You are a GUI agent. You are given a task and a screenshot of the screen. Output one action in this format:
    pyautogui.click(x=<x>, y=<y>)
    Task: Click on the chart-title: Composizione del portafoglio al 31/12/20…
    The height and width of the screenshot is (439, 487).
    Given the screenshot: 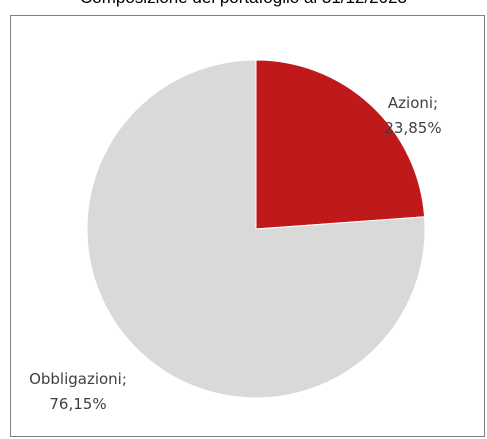 What is the action you would take?
    pyautogui.click(x=243, y=4)
    